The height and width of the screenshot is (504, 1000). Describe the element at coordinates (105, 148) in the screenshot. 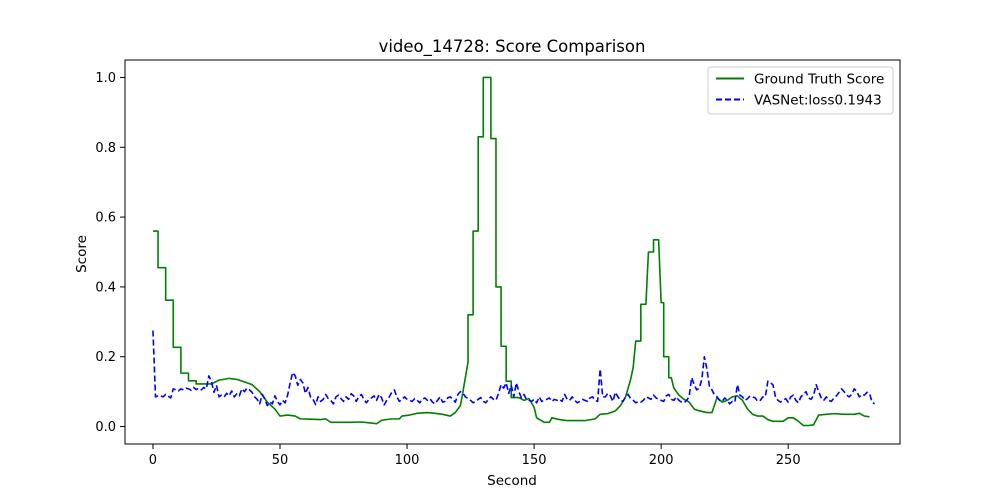

I see `y-tick-label: 0.8` at that location.